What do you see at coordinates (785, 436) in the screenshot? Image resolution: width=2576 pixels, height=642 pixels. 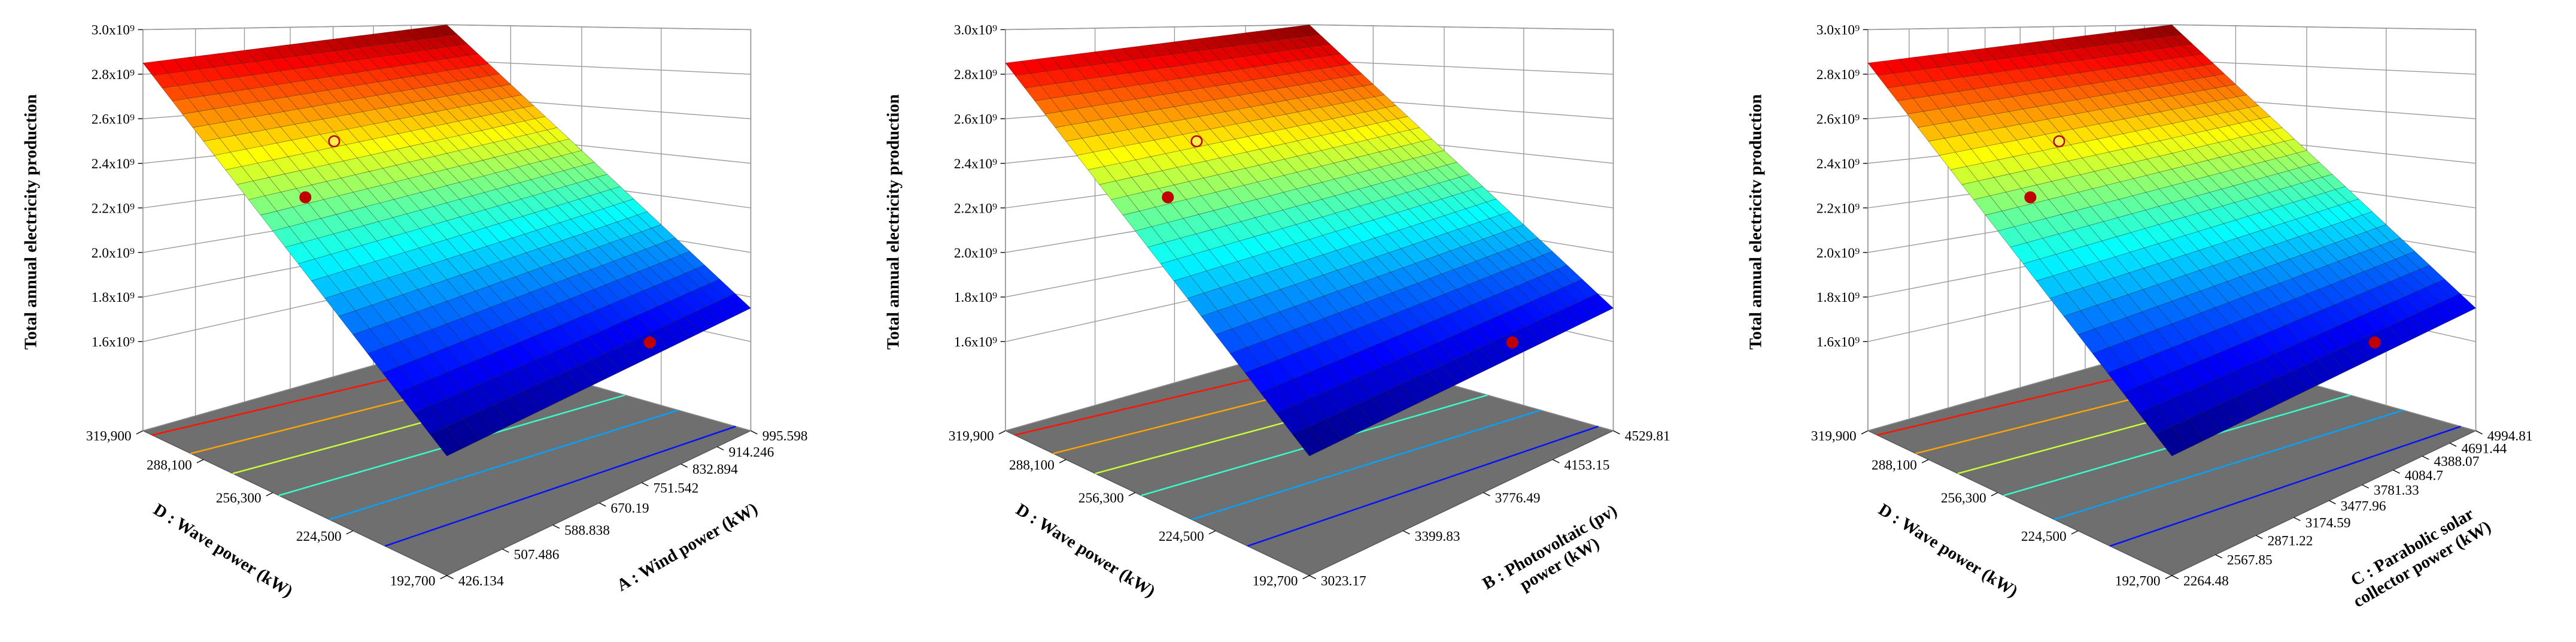 I see `y-tick-label: 995.598` at bounding box center [785, 436].